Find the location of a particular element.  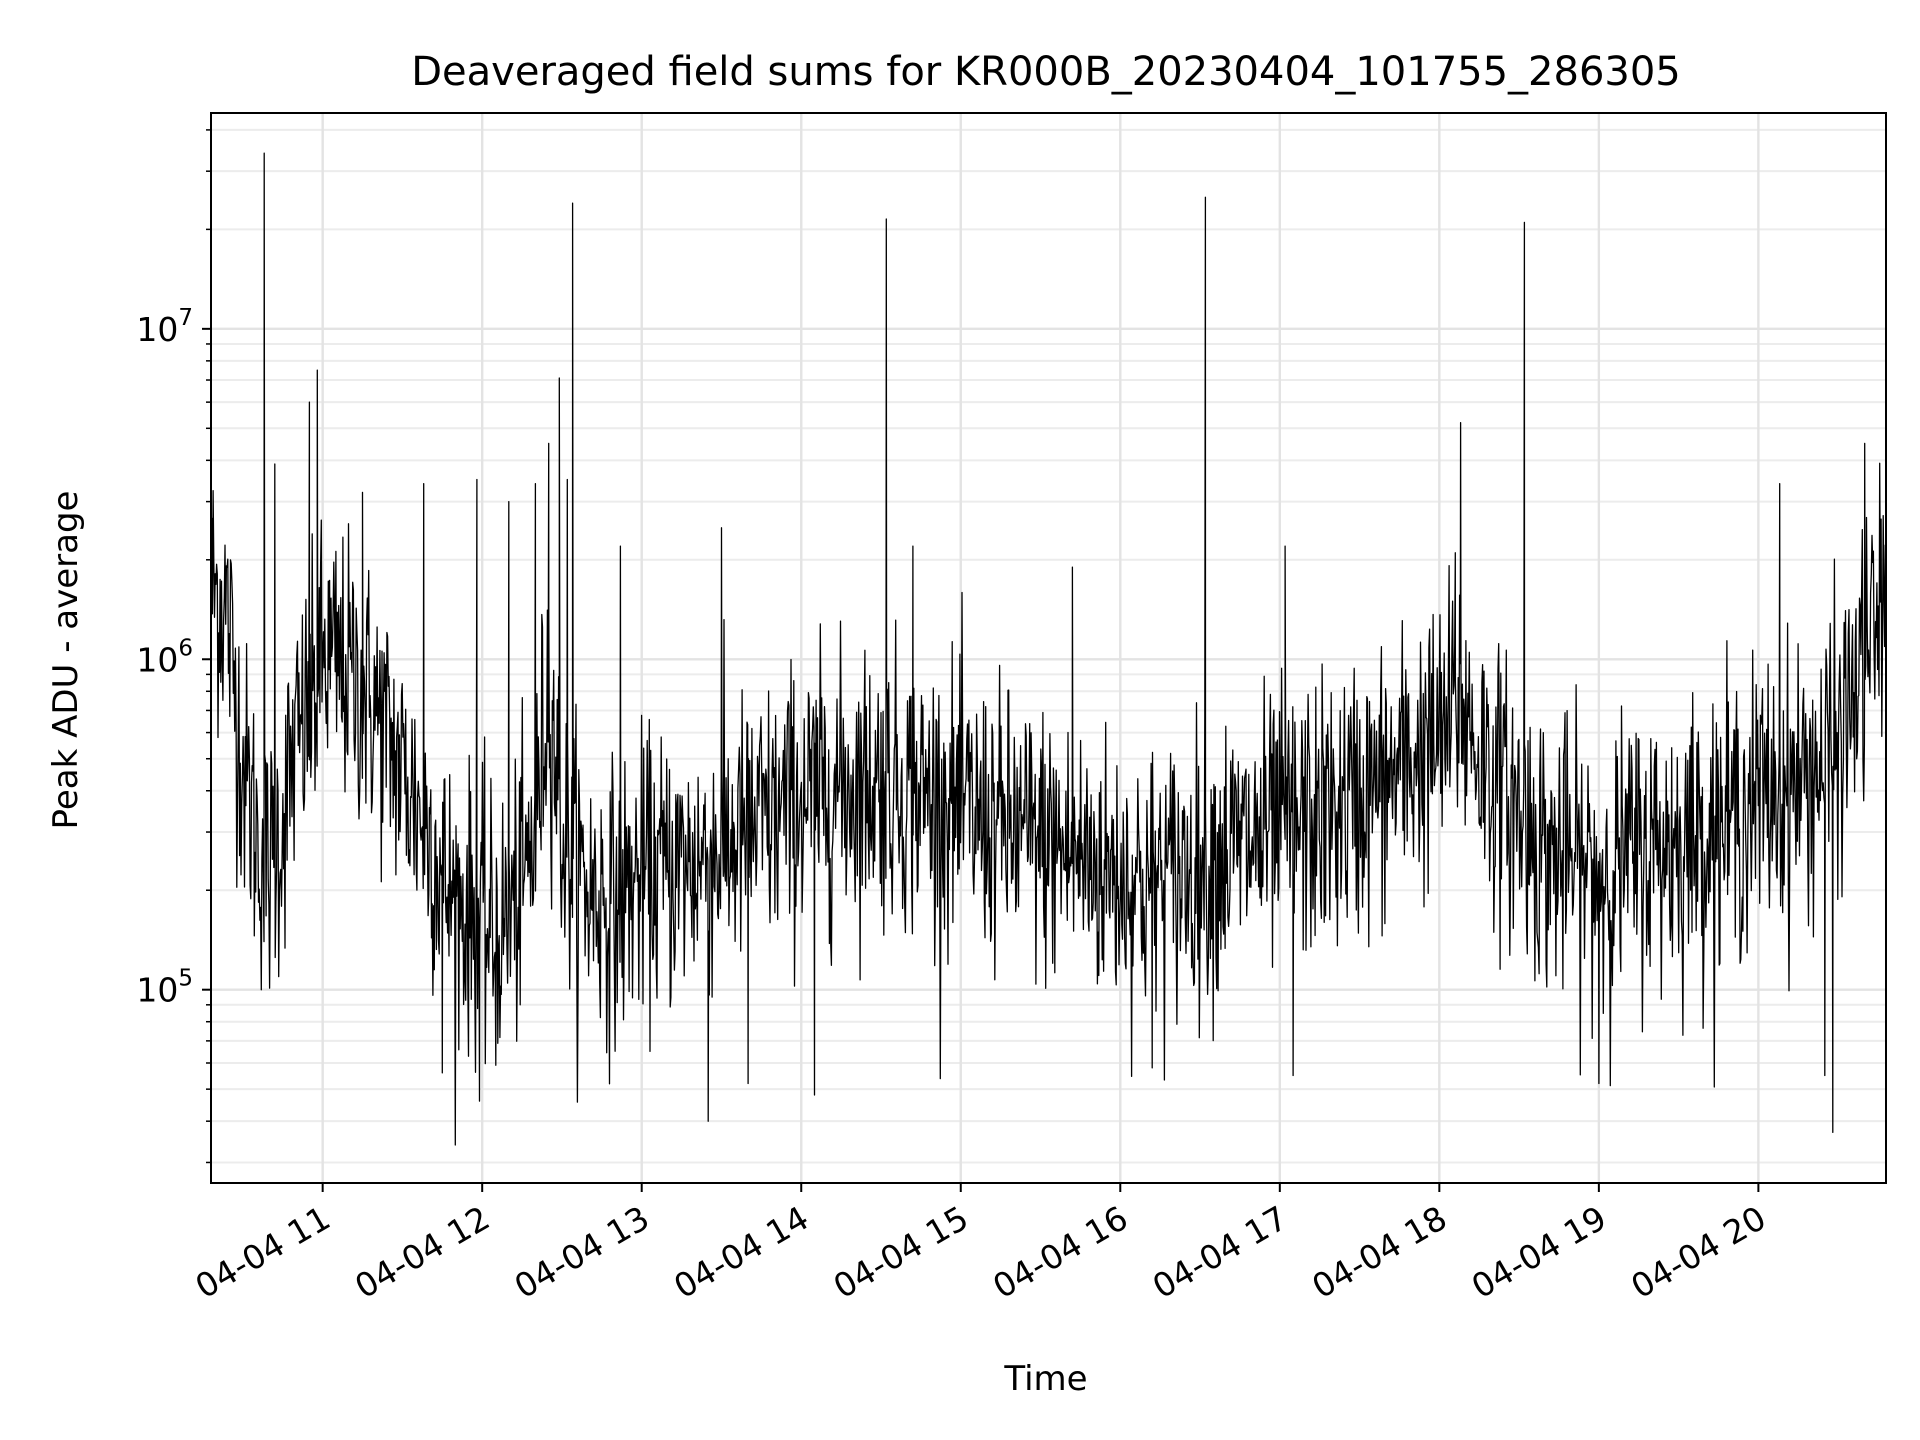

x-tick-label: 04-04 13 is located at coordinates (582, 1252).